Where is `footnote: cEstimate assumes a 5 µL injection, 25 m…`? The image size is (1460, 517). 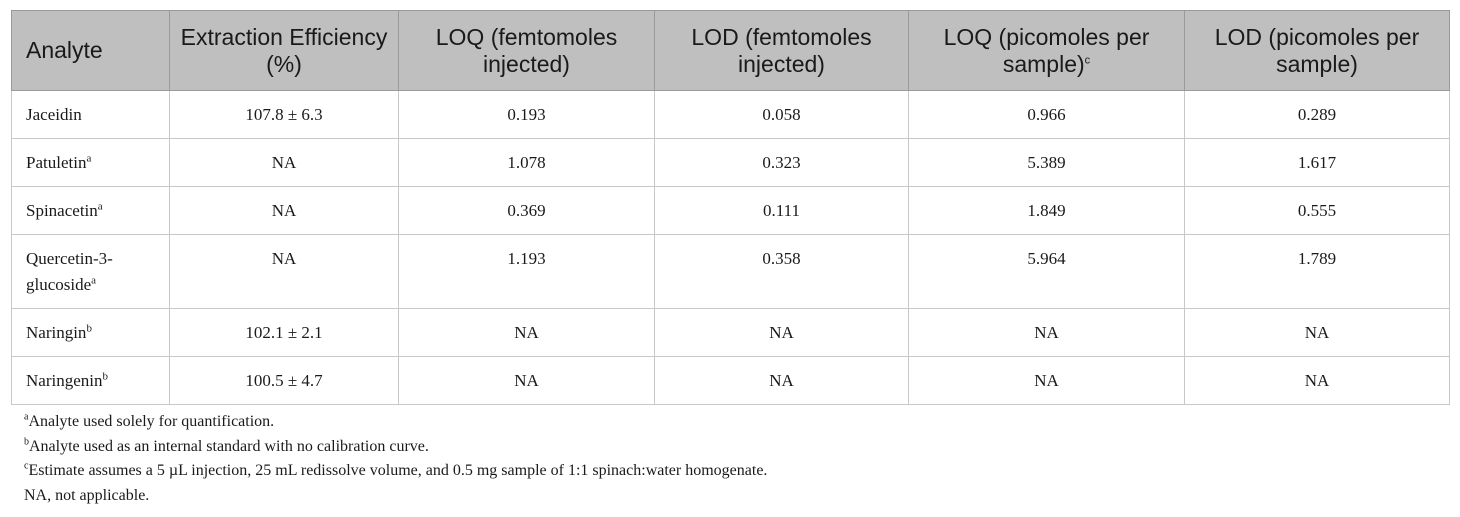
footnote: cEstimate assumes a 5 µL injection, 25 m… is located at coordinates (396, 469).